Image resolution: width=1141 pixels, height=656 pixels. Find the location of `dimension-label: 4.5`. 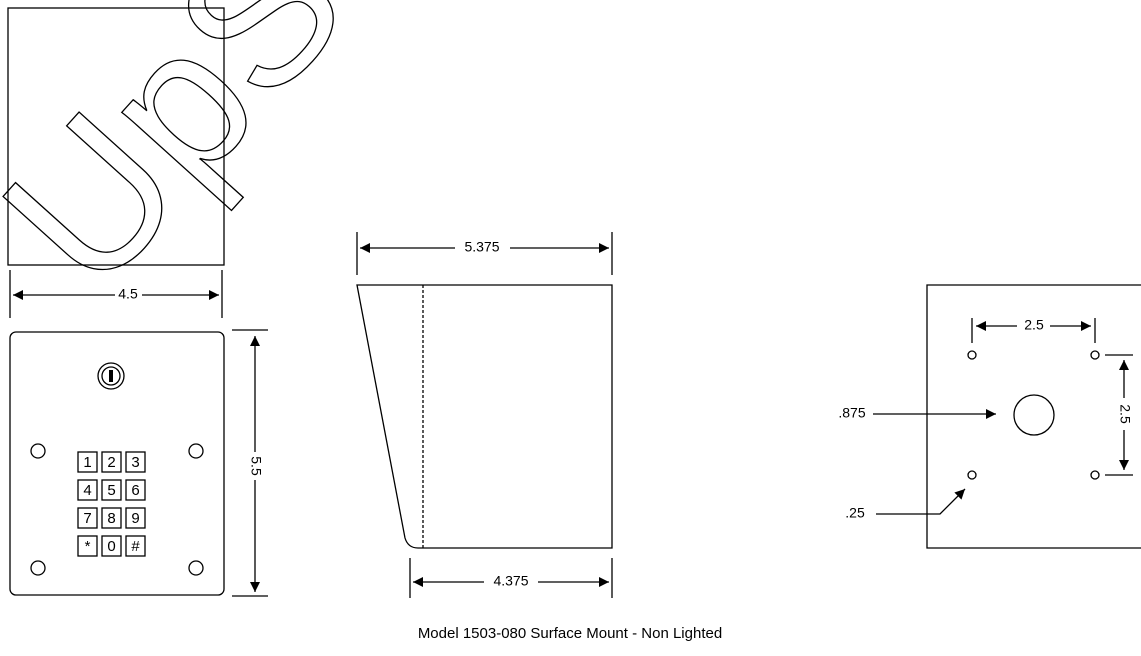

dimension-label: 4.5 is located at coordinates (128, 294).